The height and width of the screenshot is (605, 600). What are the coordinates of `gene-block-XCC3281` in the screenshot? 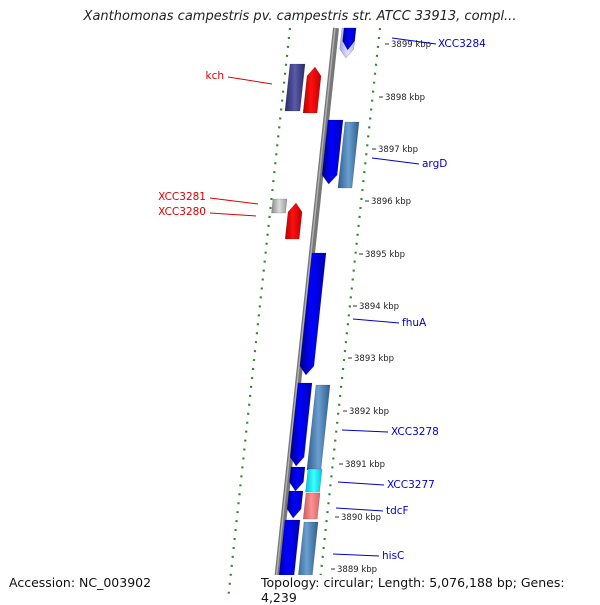 It's located at (279, 206).